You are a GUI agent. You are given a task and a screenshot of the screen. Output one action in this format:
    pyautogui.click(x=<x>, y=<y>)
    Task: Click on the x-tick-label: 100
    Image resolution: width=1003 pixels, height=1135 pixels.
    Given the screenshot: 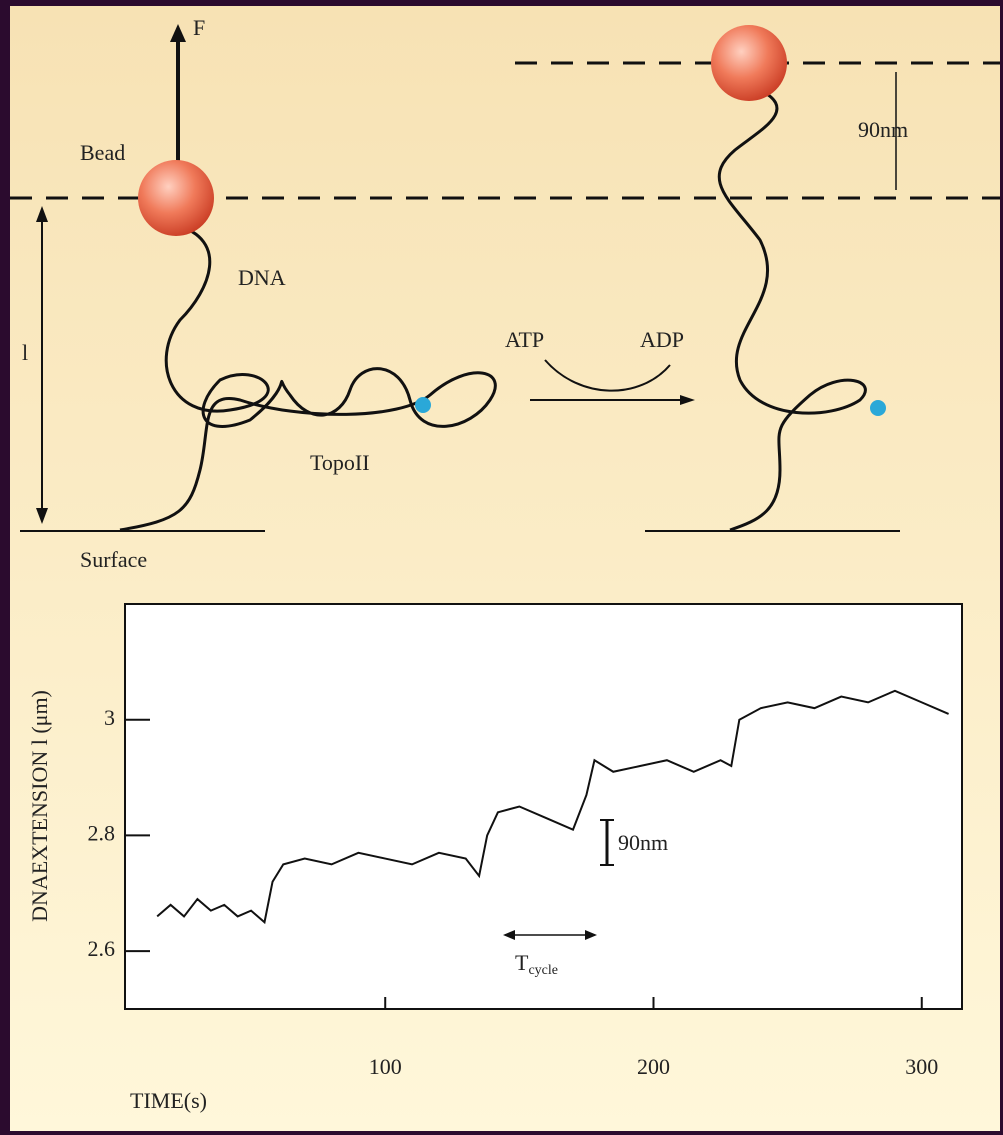 What is the action you would take?
    pyautogui.click(x=385, y=1066)
    